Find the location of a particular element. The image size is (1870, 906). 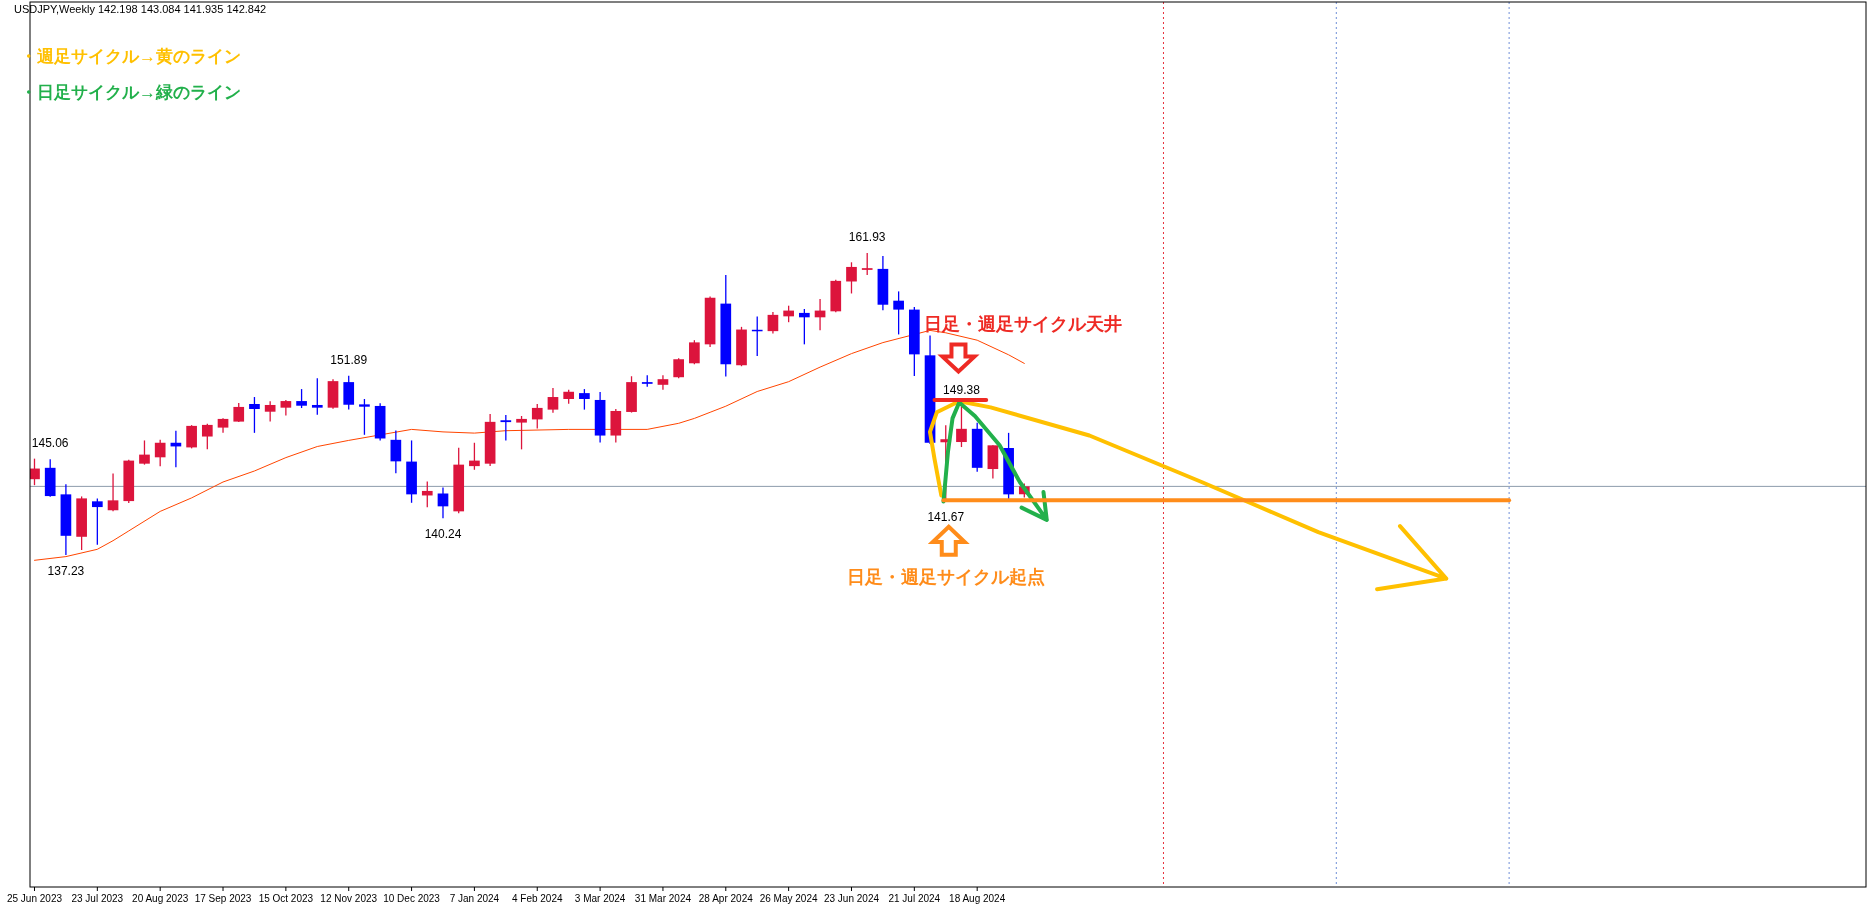

x-tick-label: 12 Nov 2023 is located at coordinates (349, 898).